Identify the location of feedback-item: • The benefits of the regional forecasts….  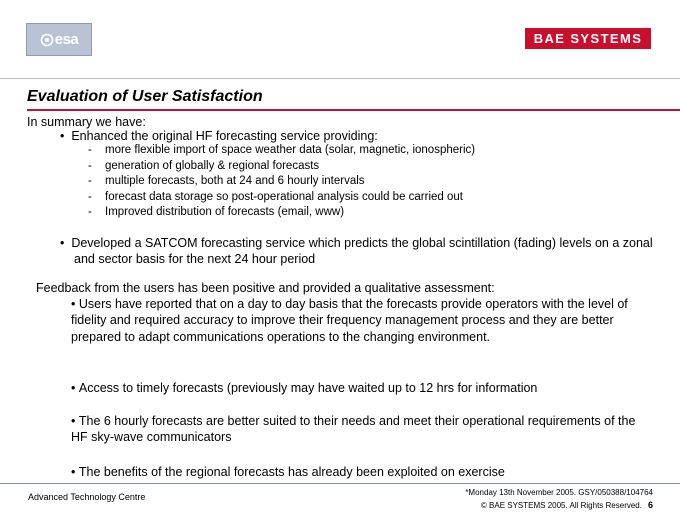
(356, 472).